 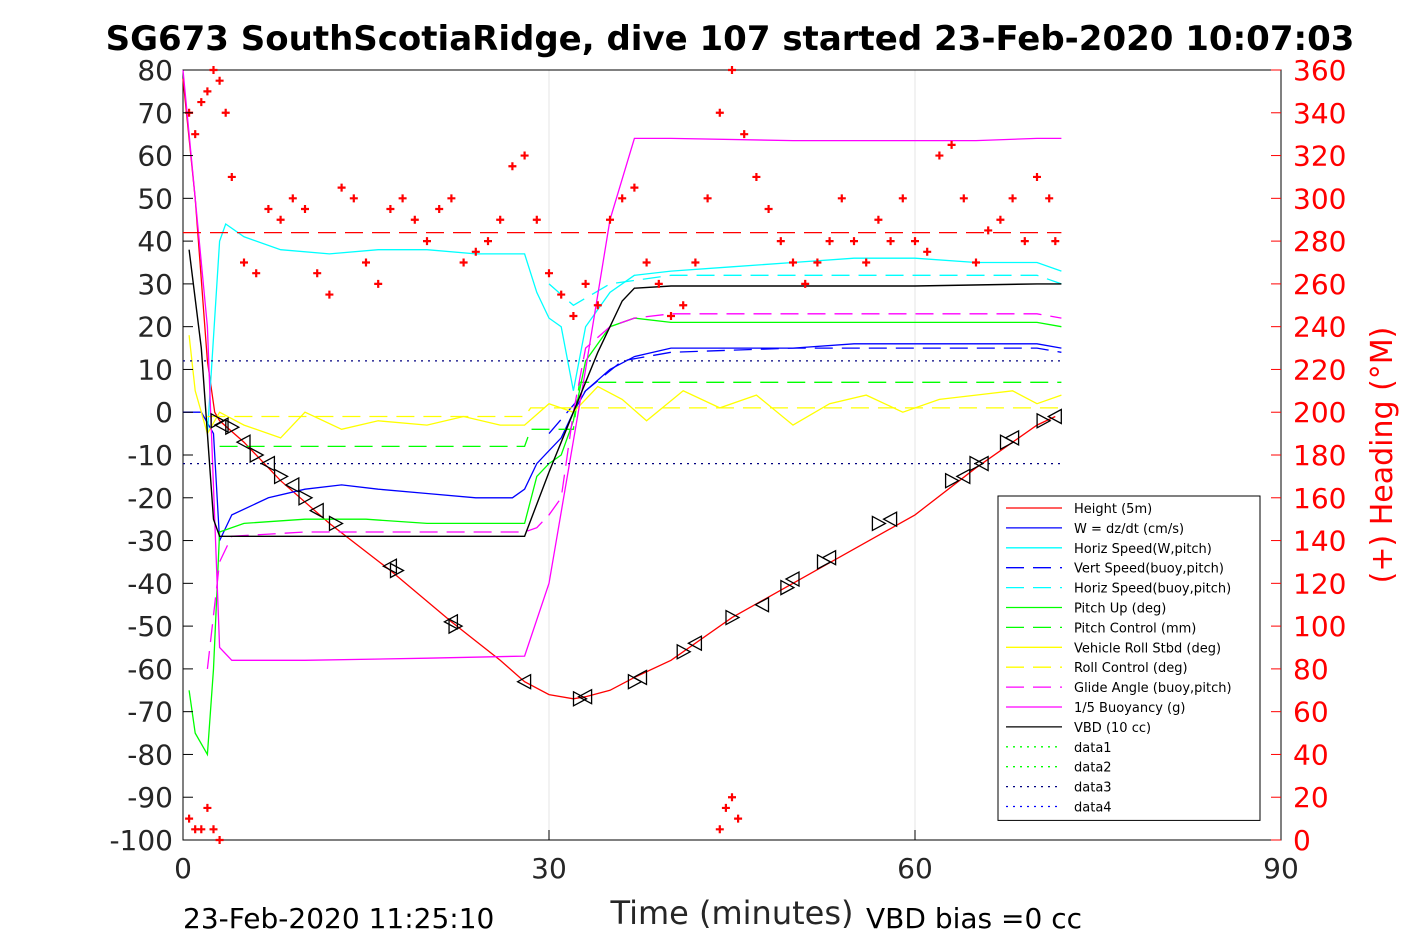 What do you see at coordinates (164, 412) in the screenshot?
I see `y-left-tick-label-8: 0` at bounding box center [164, 412].